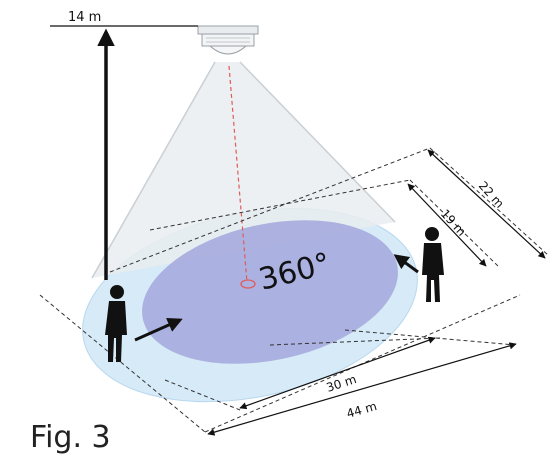 The height and width of the screenshot is (465, 548). Describe the element at coordinates (116, 323) in the screenshot. I see `person-left-icon` at that location.